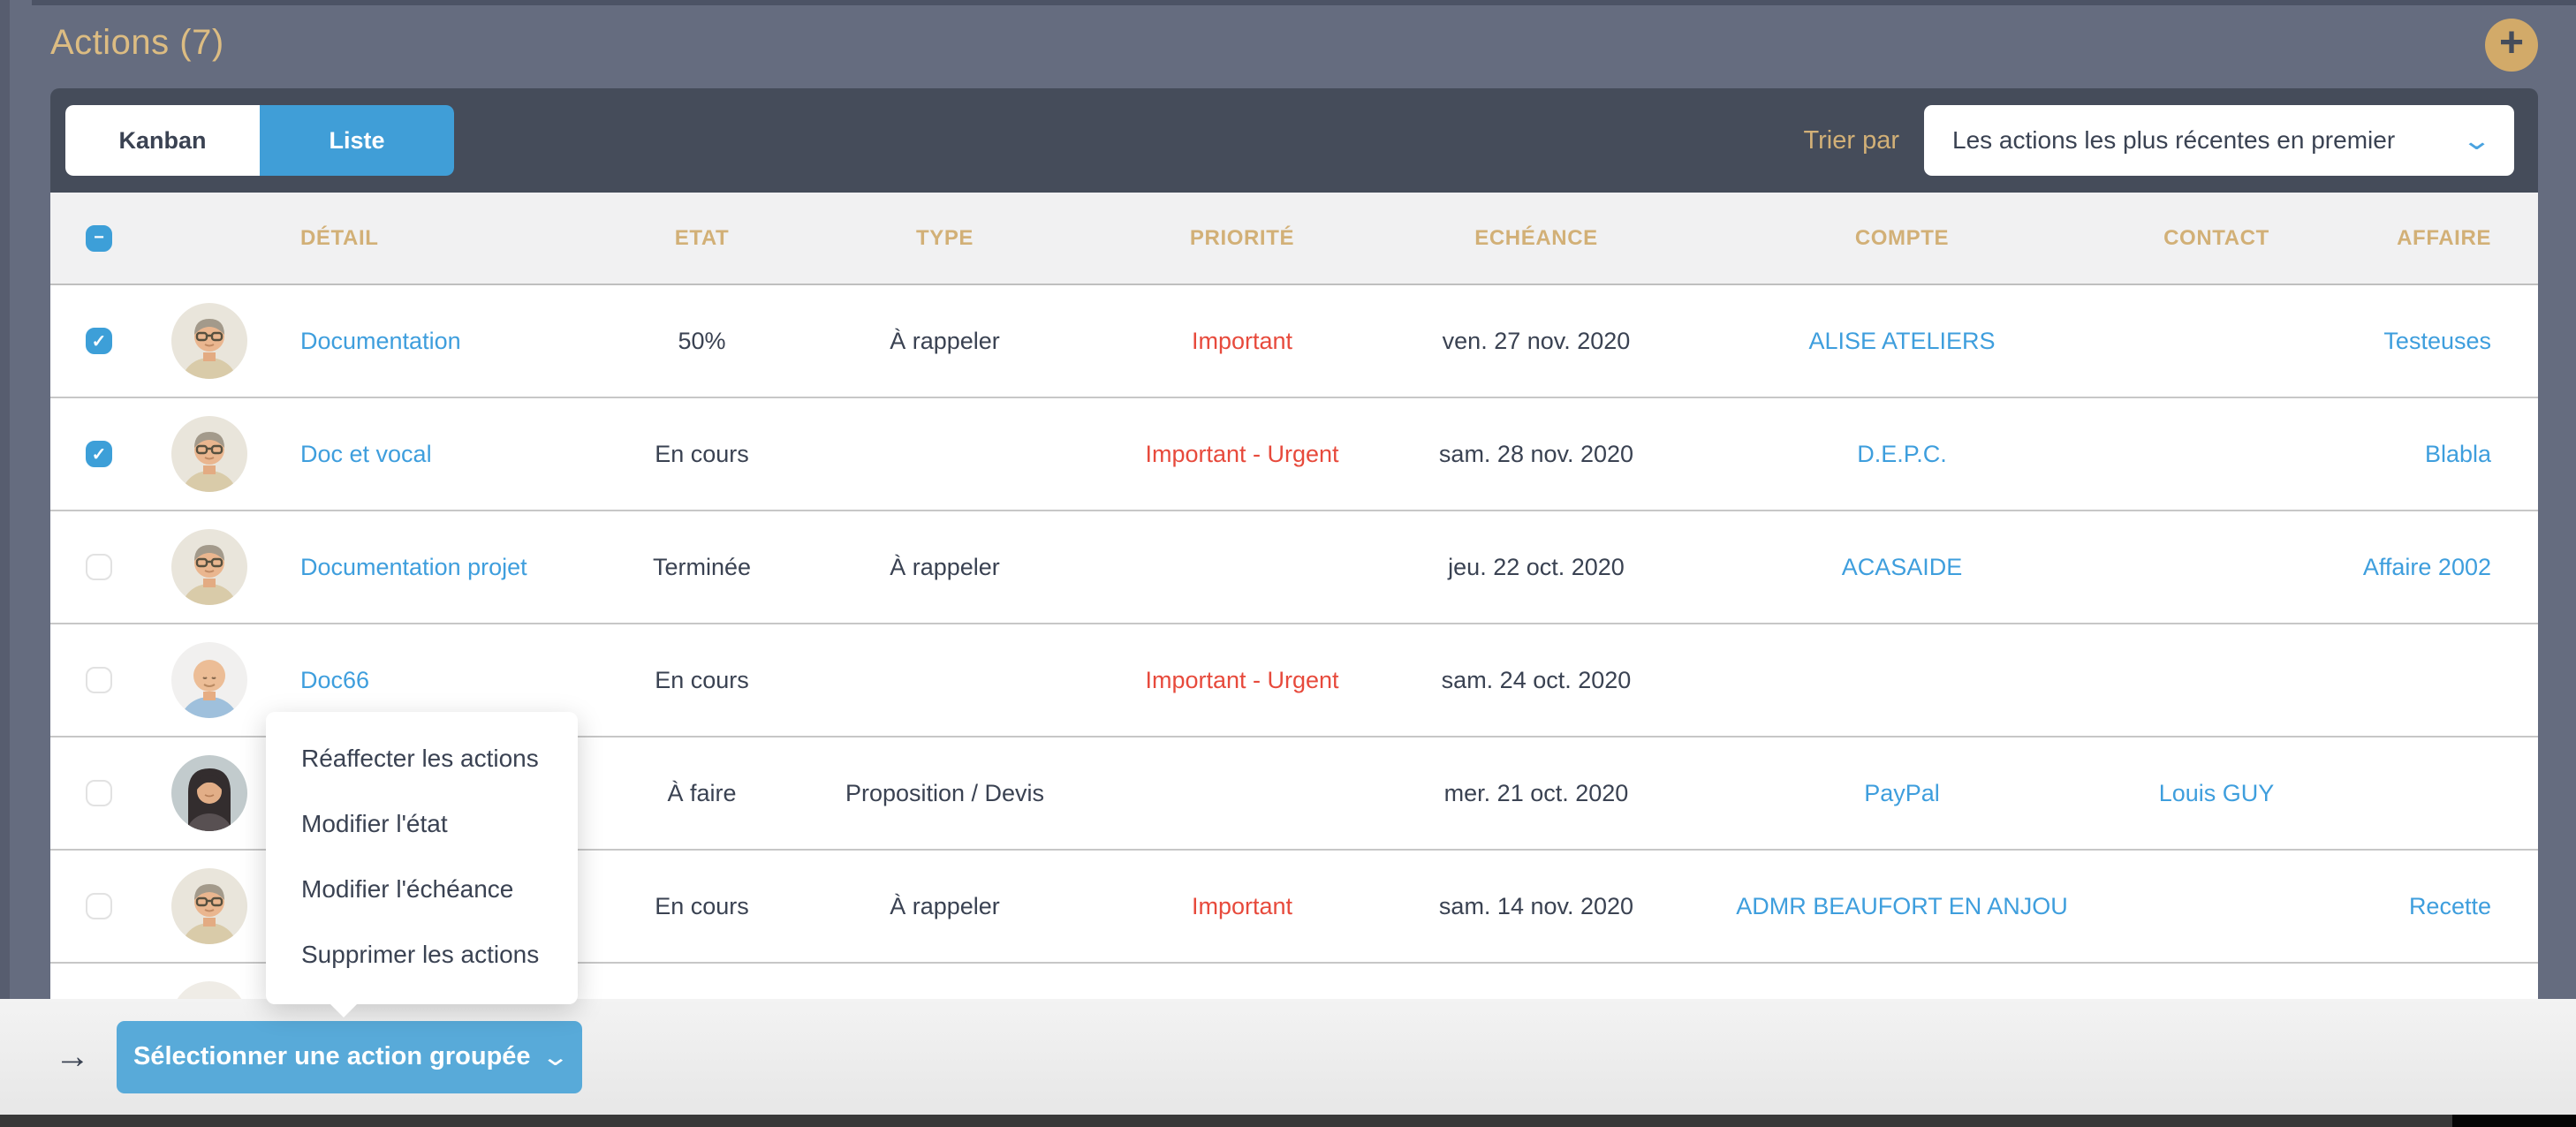  Describe the element at coordinates (1851, 140) in the screenshot. I see `sort-label: Trier par` at that location.